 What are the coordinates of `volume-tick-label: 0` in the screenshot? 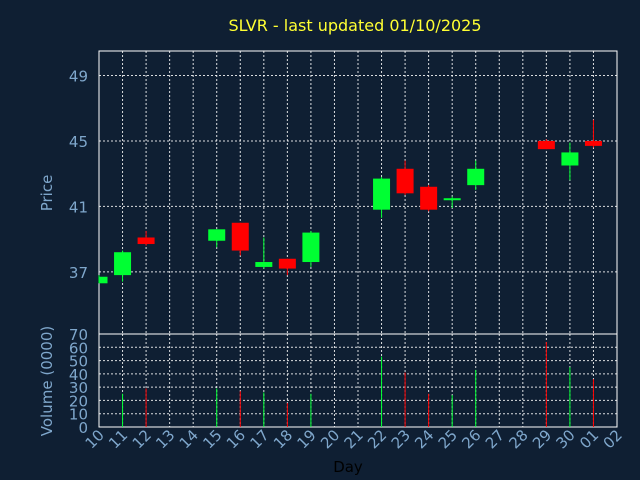 It's located at (83, 428).